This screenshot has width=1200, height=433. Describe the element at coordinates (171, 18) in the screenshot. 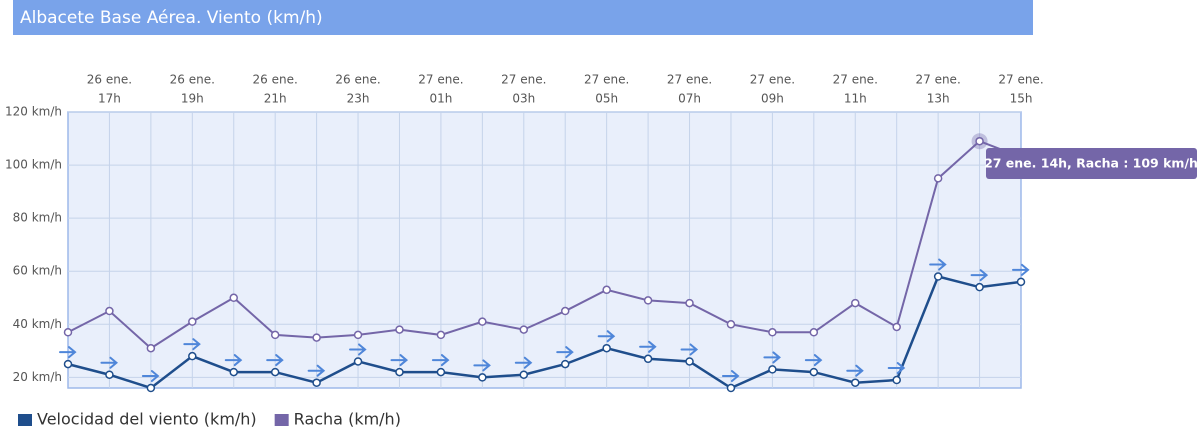

I see `chart-title: Albacete Base Aérea. Viento (km/h)` at that location.